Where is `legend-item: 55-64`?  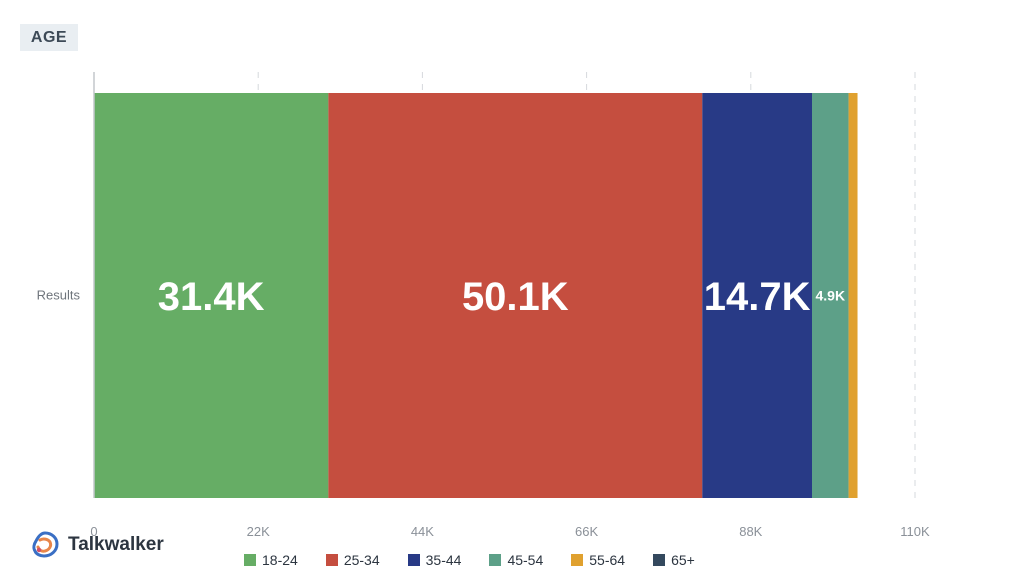
legend-item: 55-64 is located at coordinates (598, 560).